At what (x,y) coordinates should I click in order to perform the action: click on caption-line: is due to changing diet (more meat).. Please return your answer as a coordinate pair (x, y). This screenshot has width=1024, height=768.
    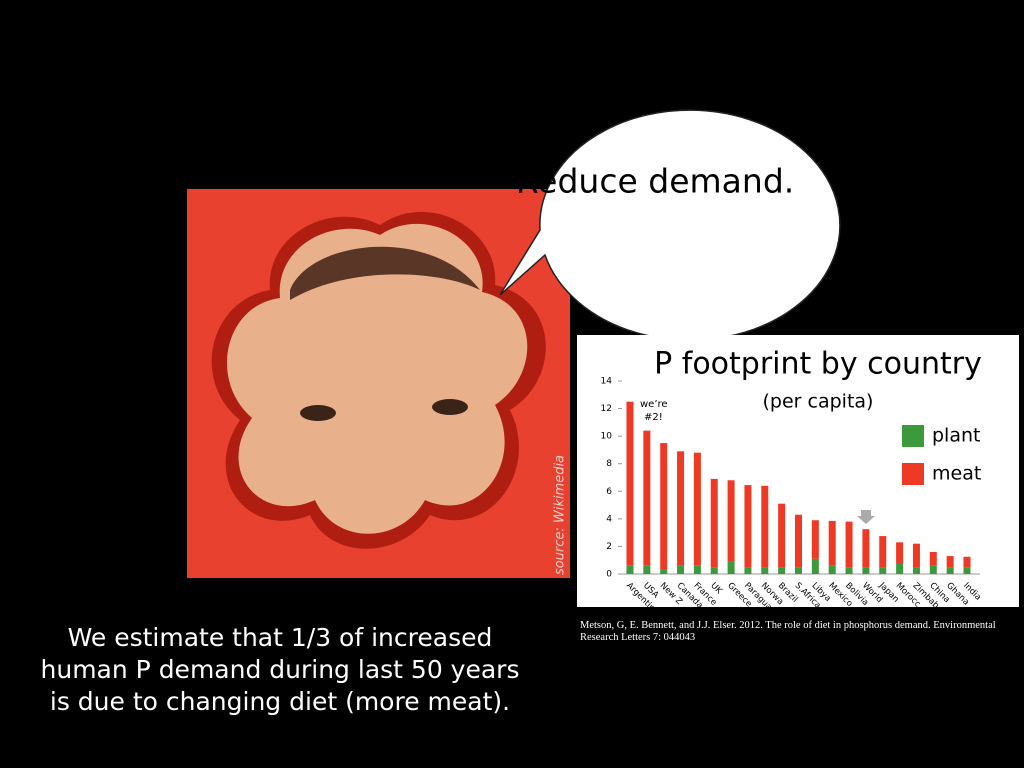
    Looking at the image, I should click on (280, 701).